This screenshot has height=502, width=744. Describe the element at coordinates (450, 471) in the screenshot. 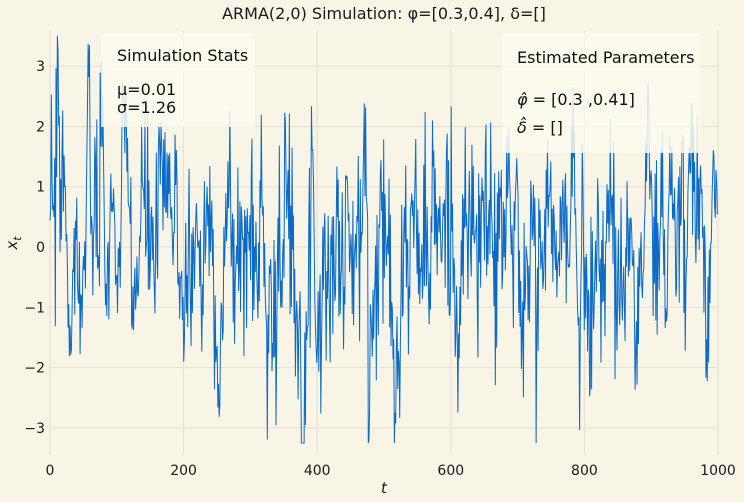

I see `x-tick-label: 600` at that location.